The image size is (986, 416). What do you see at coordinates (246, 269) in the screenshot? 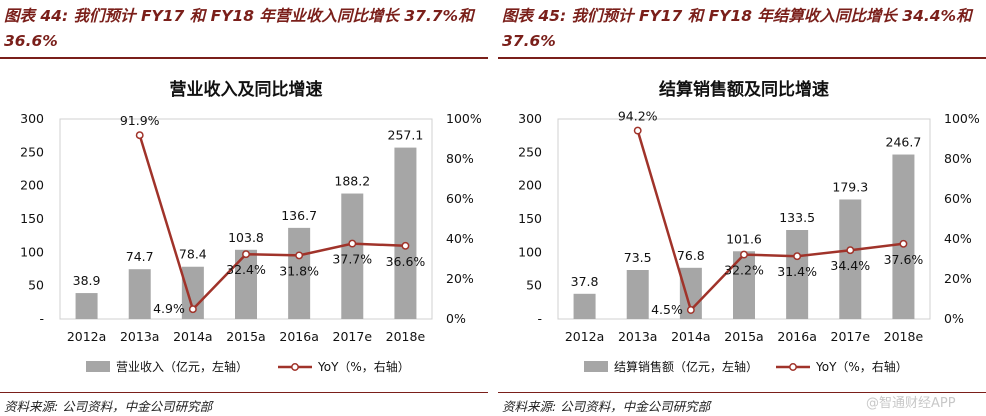
I see `yoy-value-label: 32.4%` at bounding box center [246, 269].